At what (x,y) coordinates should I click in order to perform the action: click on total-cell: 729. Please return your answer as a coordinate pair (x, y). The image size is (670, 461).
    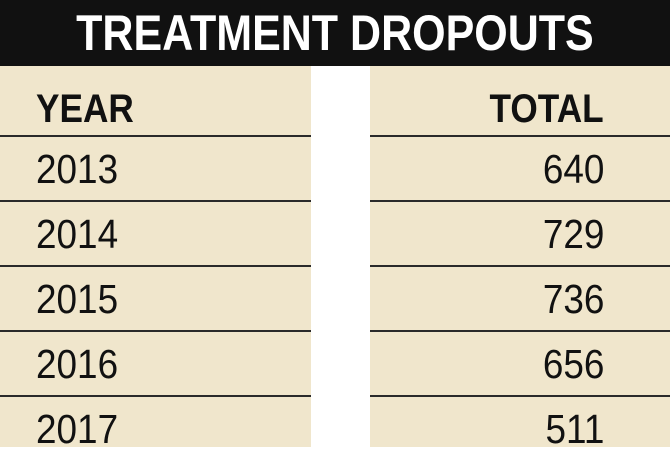
    Looking at the image, I should click on (520, 234).